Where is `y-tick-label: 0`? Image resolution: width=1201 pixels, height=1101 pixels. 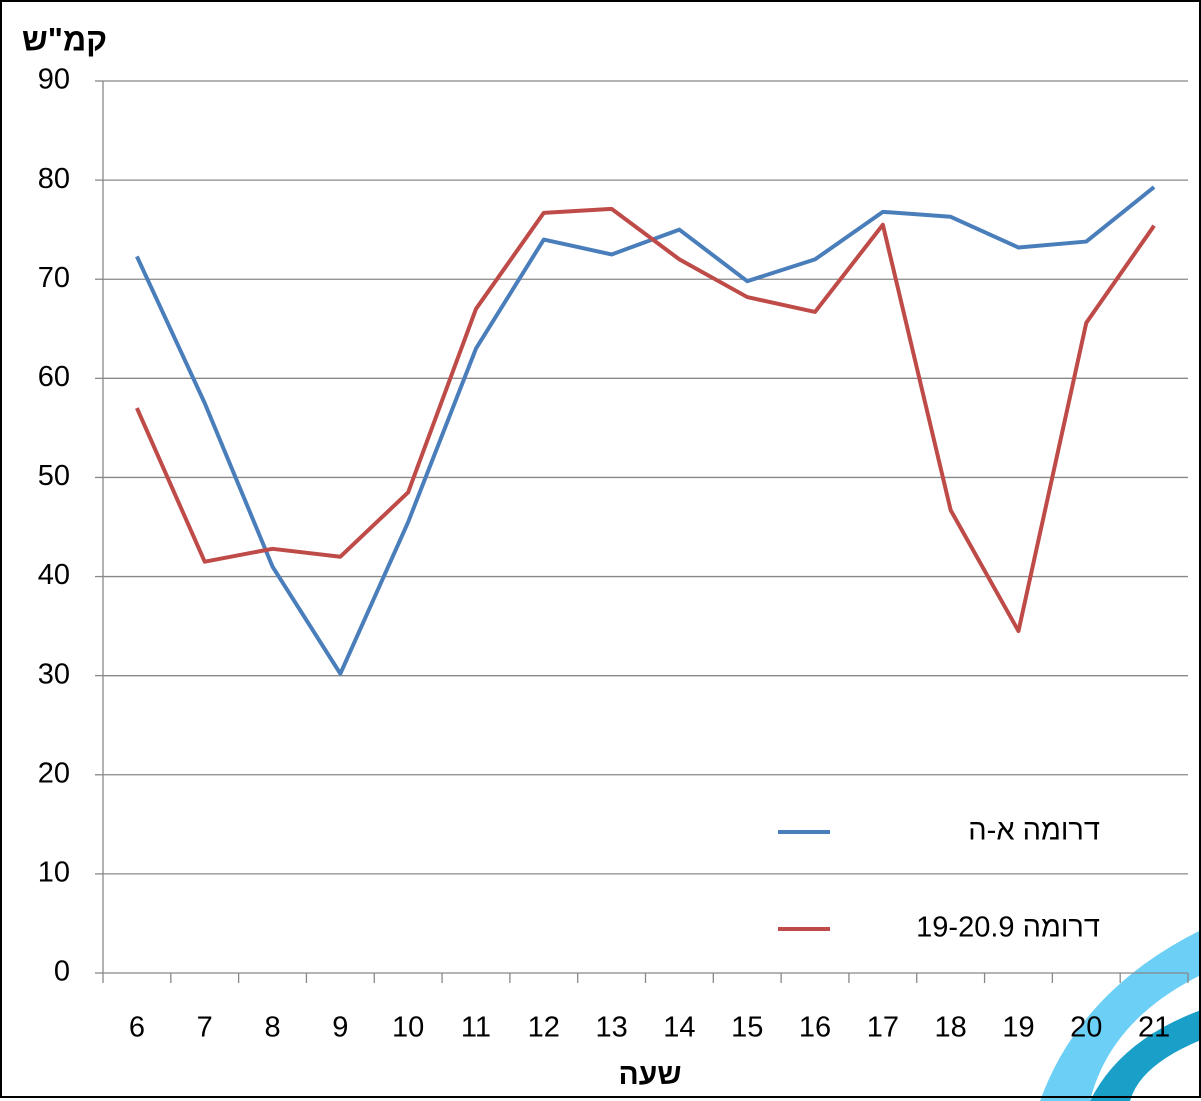
y-tick-label: 0 is located at coordinates (62, 972).